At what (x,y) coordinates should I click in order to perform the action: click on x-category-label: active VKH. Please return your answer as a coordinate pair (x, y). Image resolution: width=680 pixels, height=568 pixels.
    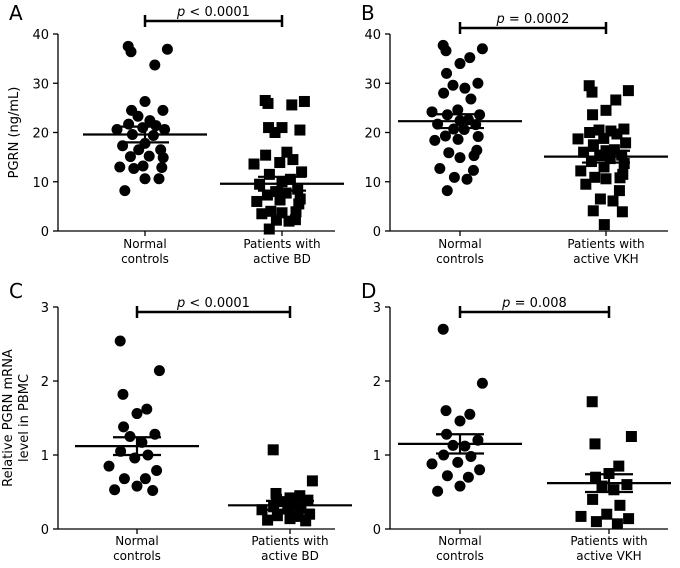
    Looking at the image, I should click on (608, 556).